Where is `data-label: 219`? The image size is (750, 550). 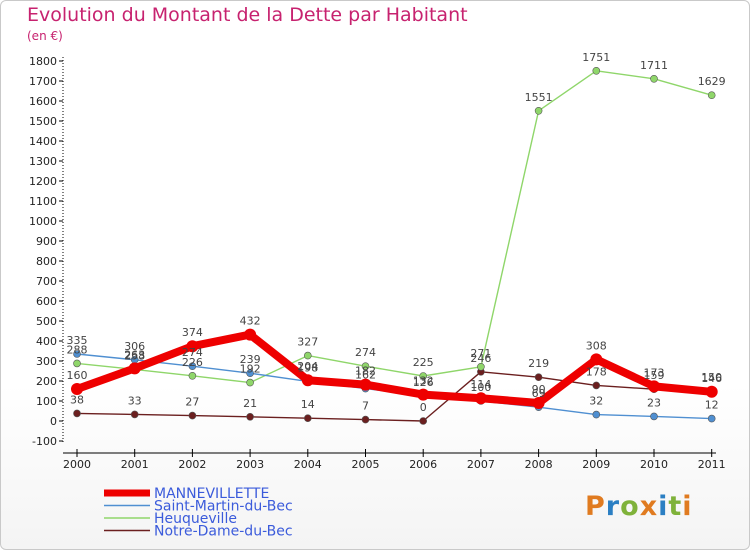 data-label: 219 is located at coordinates (538, 363).